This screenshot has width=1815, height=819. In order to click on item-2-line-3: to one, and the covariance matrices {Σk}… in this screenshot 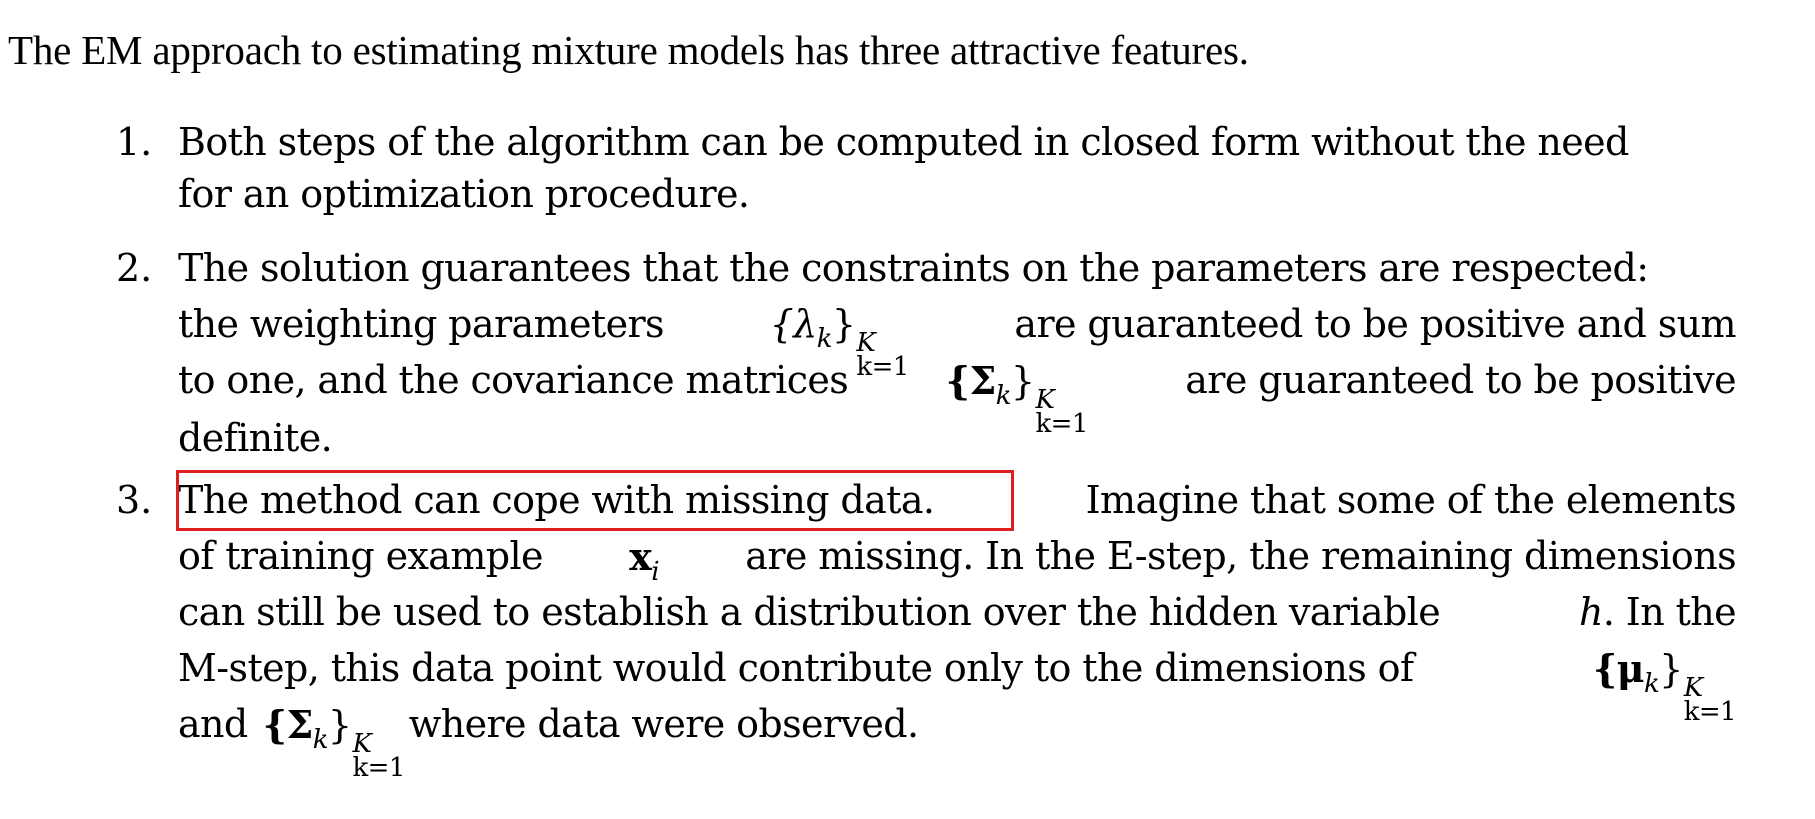, I will do `click(957, 395)`.